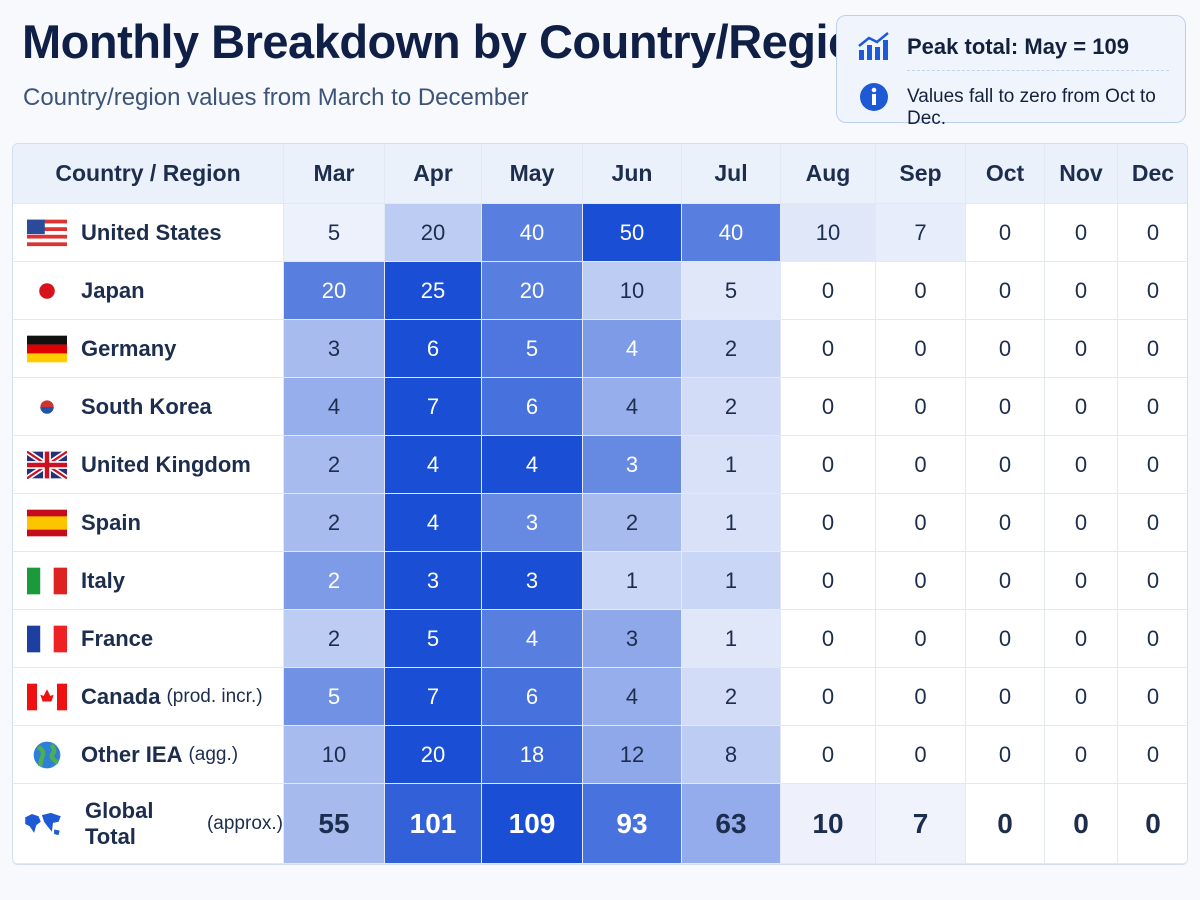  What do you see at coordinates (532, 824) in the screenshot?
I see `value-cell: 109` at bounding box center [532, 824].